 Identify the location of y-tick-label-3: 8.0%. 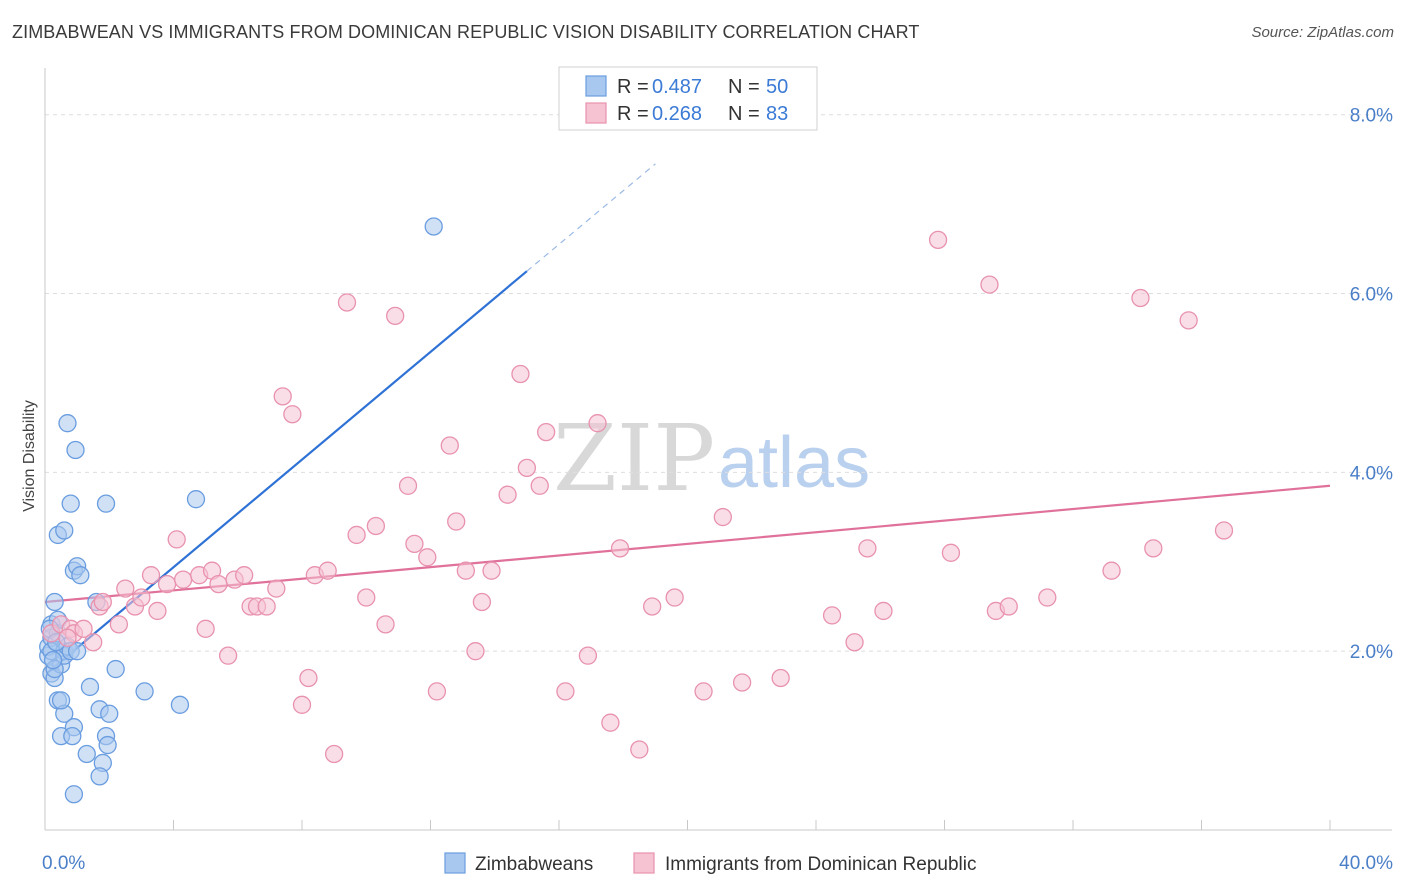
(1371, 116).